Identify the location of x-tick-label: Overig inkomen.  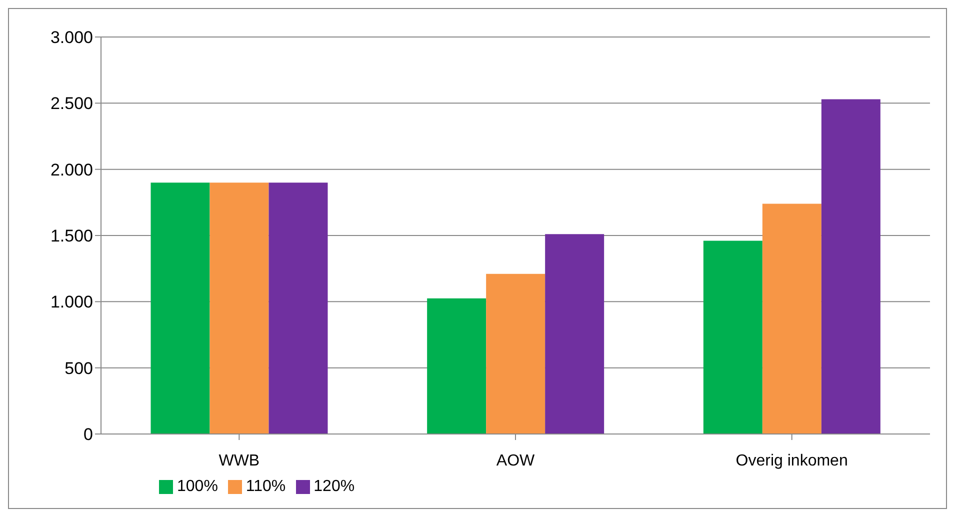
(792, 461).